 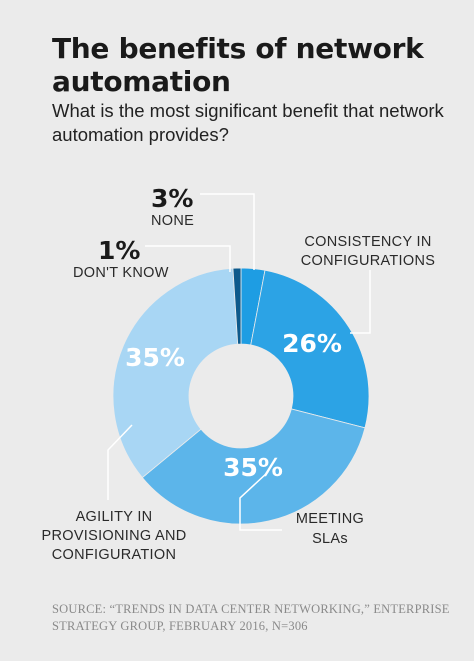 I want to click on slice-value-label-consistency: 26%, so click(x=312, y=343).